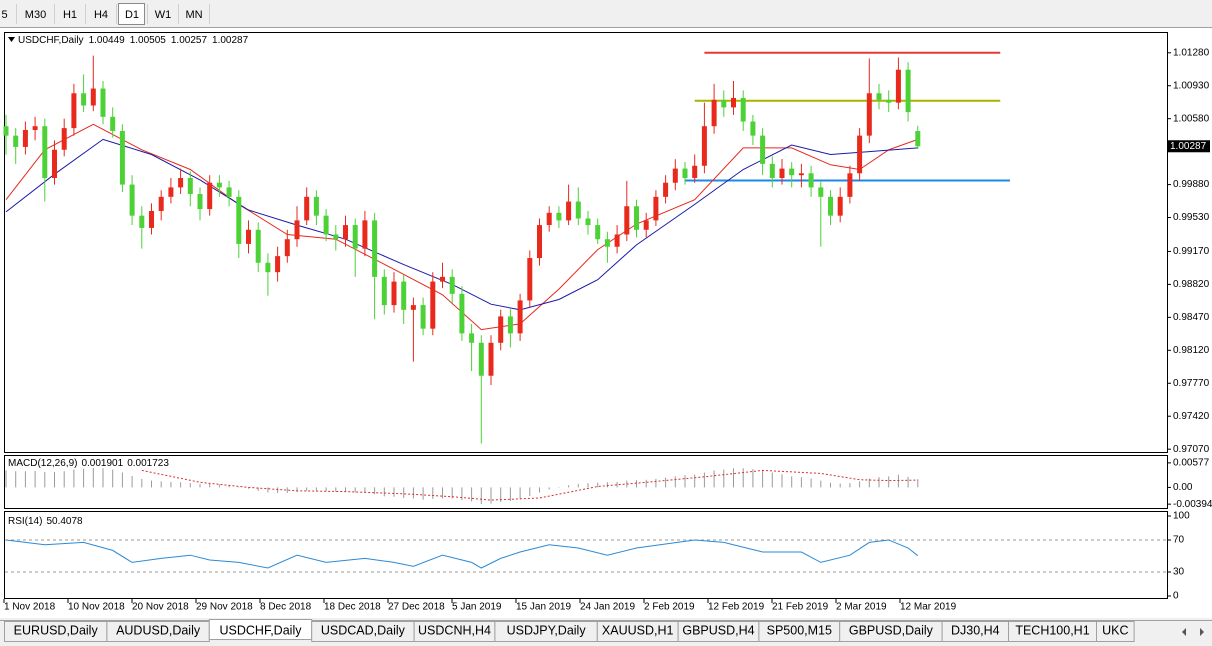 The height and width of the screenshot is (646, 1212). I want to click on ohlc-value: 1.00287, so click(230, 40).